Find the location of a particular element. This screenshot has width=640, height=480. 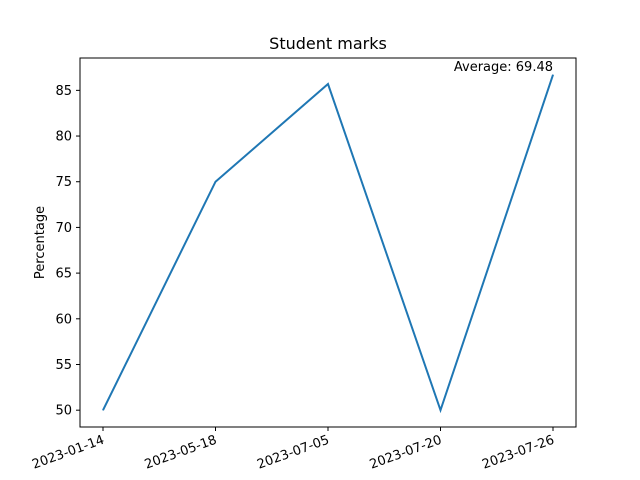

average-annotation: Average: 69.48 is located at coordinates (503, 67).